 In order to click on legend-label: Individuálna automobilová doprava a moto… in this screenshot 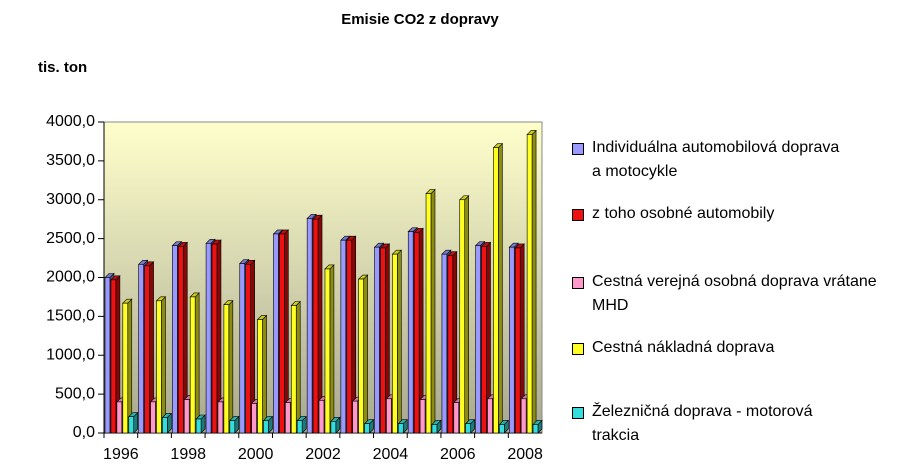, I will do `click(716, 159)`.